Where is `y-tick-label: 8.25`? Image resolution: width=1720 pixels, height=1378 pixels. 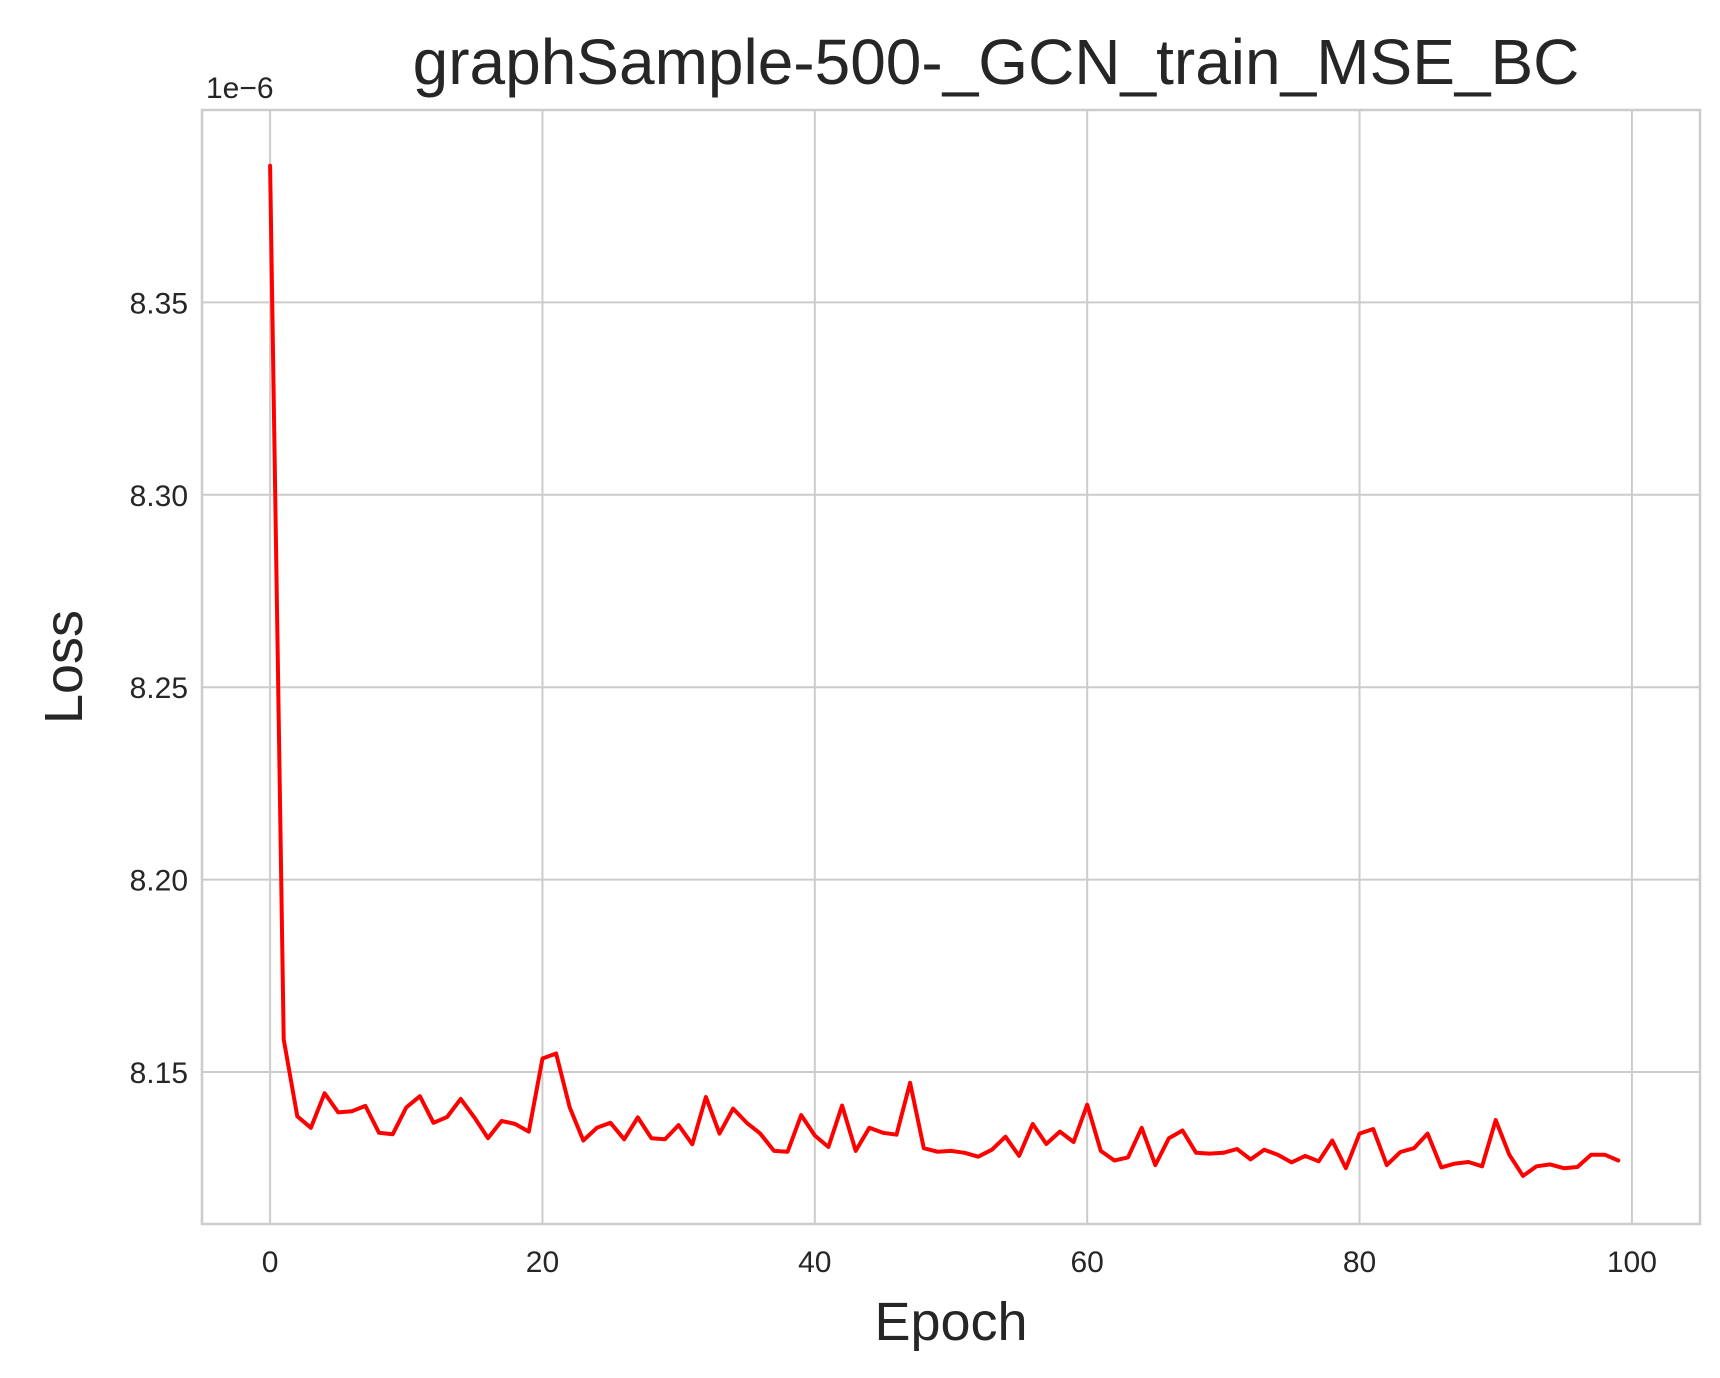 y-tick-label: 8.25 is located at coordinates (159, 688).